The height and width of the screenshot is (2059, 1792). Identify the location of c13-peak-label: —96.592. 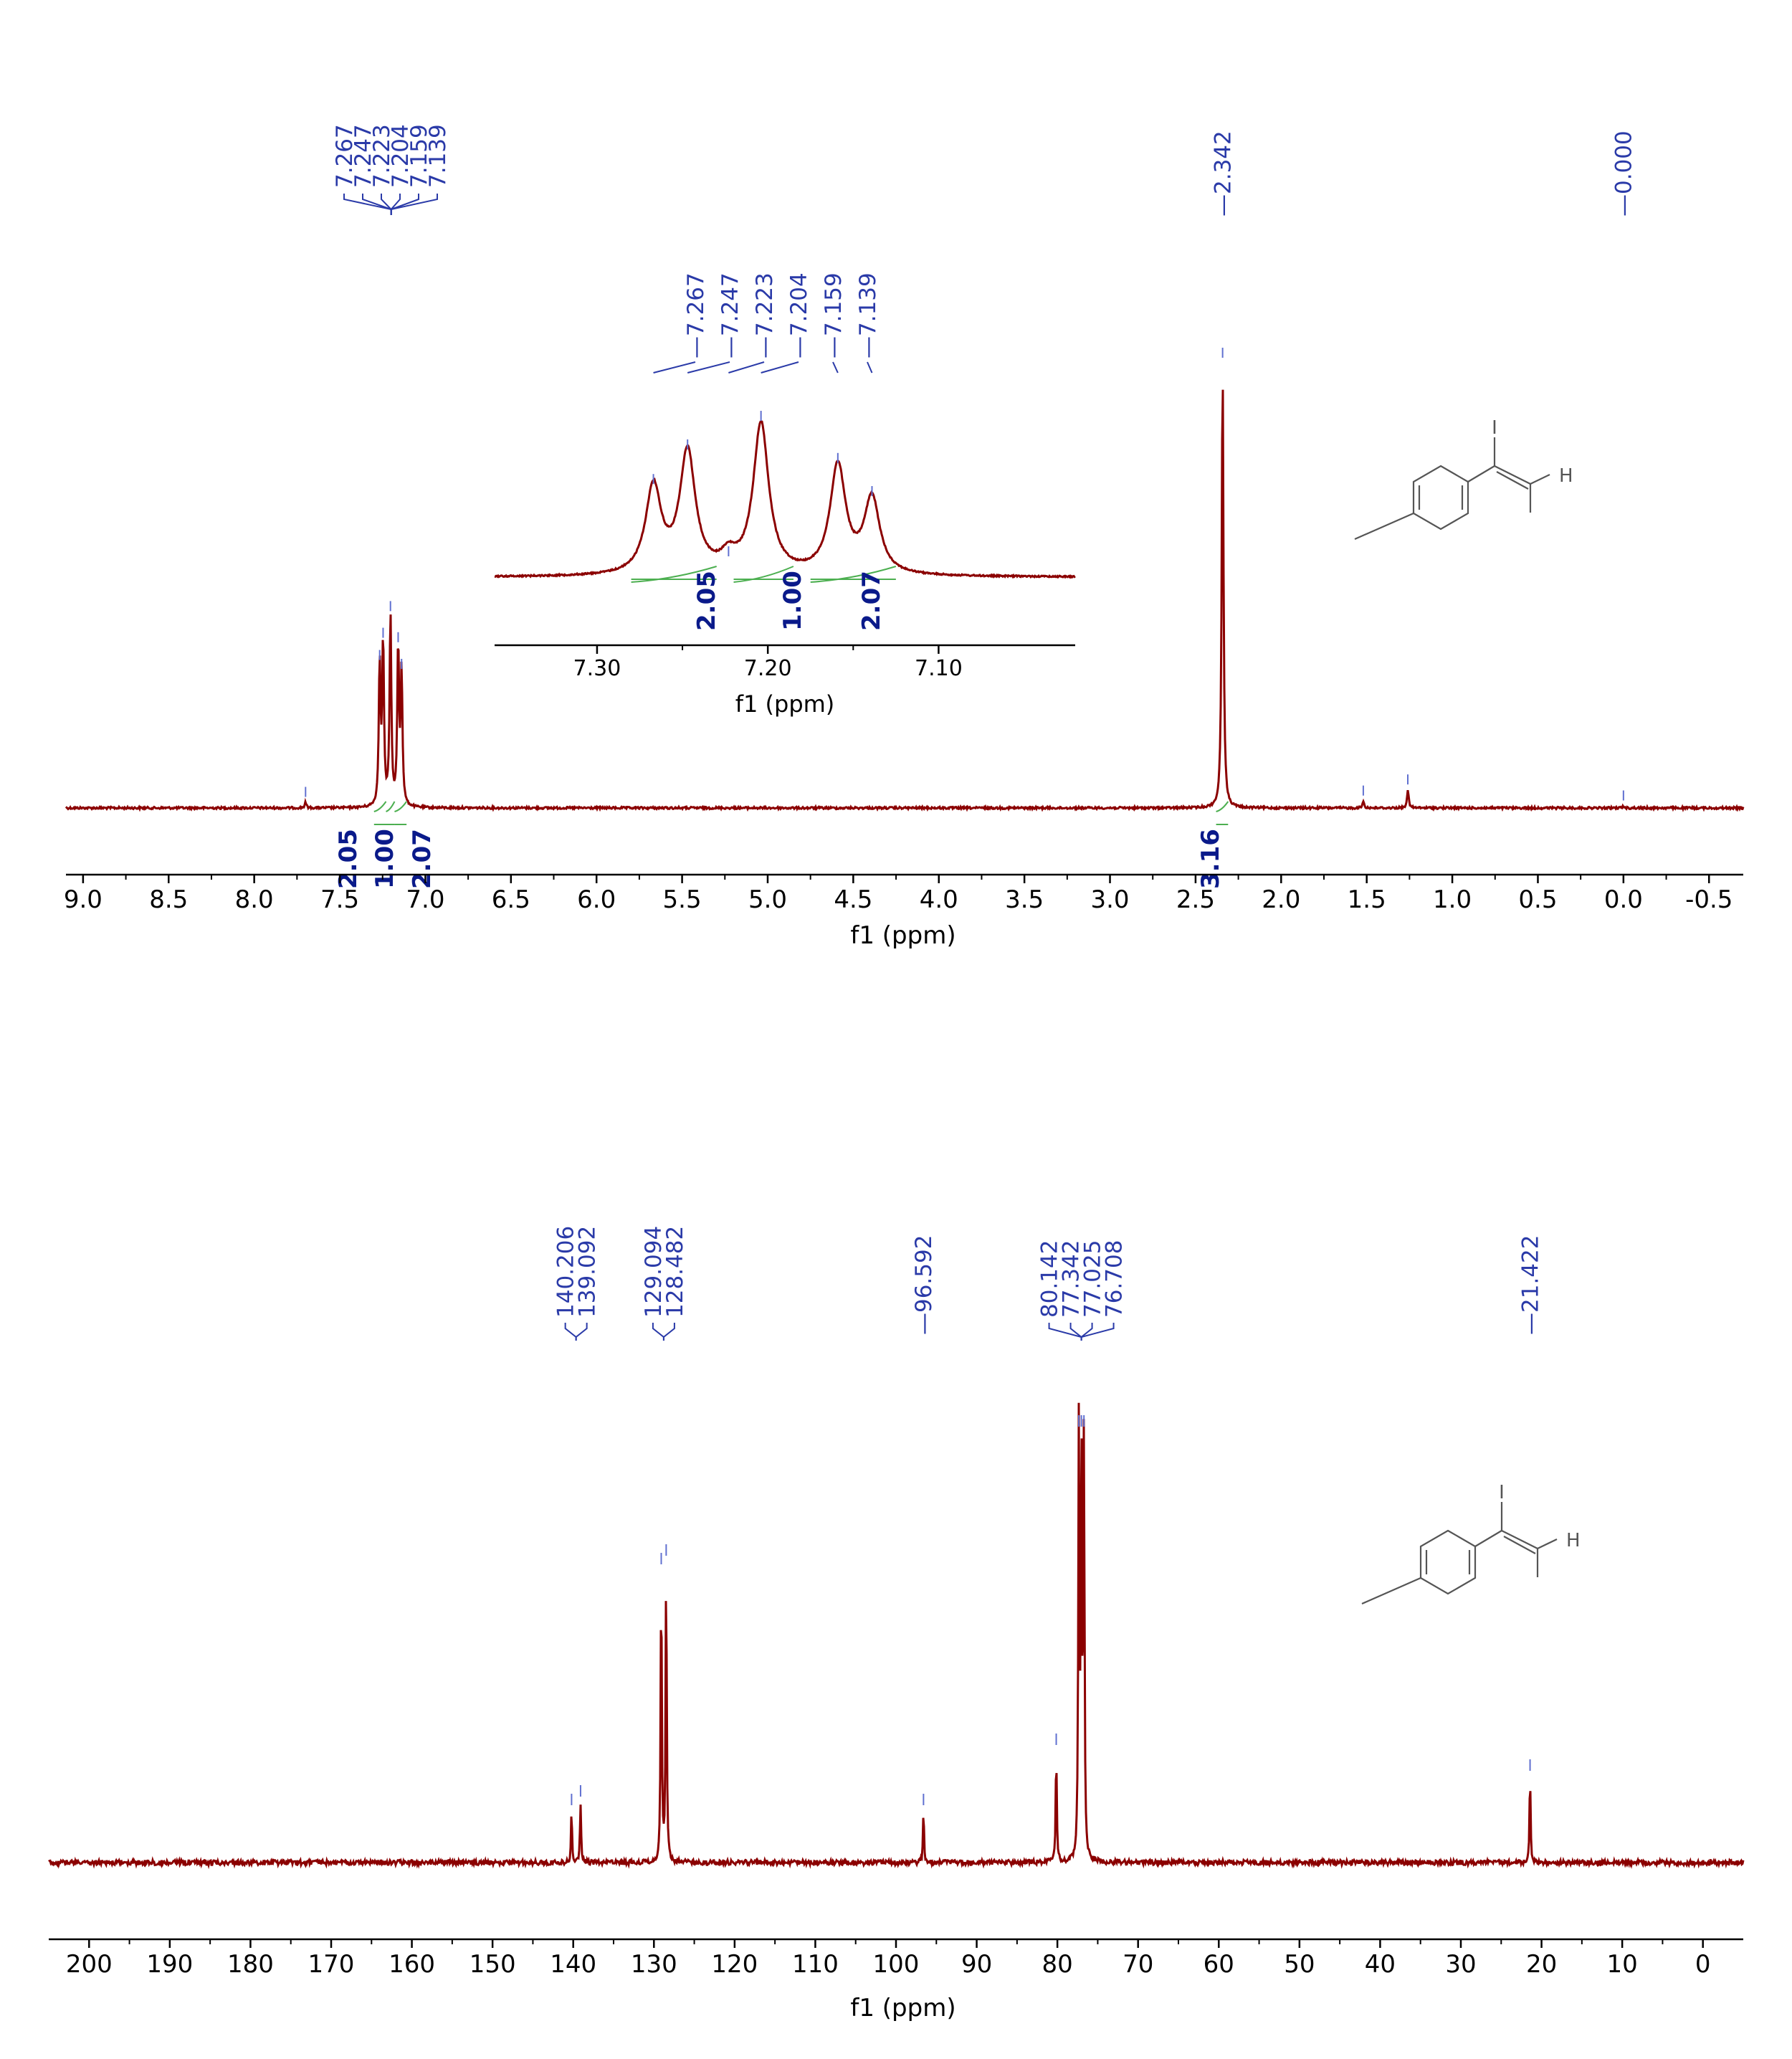
(924, 1285).